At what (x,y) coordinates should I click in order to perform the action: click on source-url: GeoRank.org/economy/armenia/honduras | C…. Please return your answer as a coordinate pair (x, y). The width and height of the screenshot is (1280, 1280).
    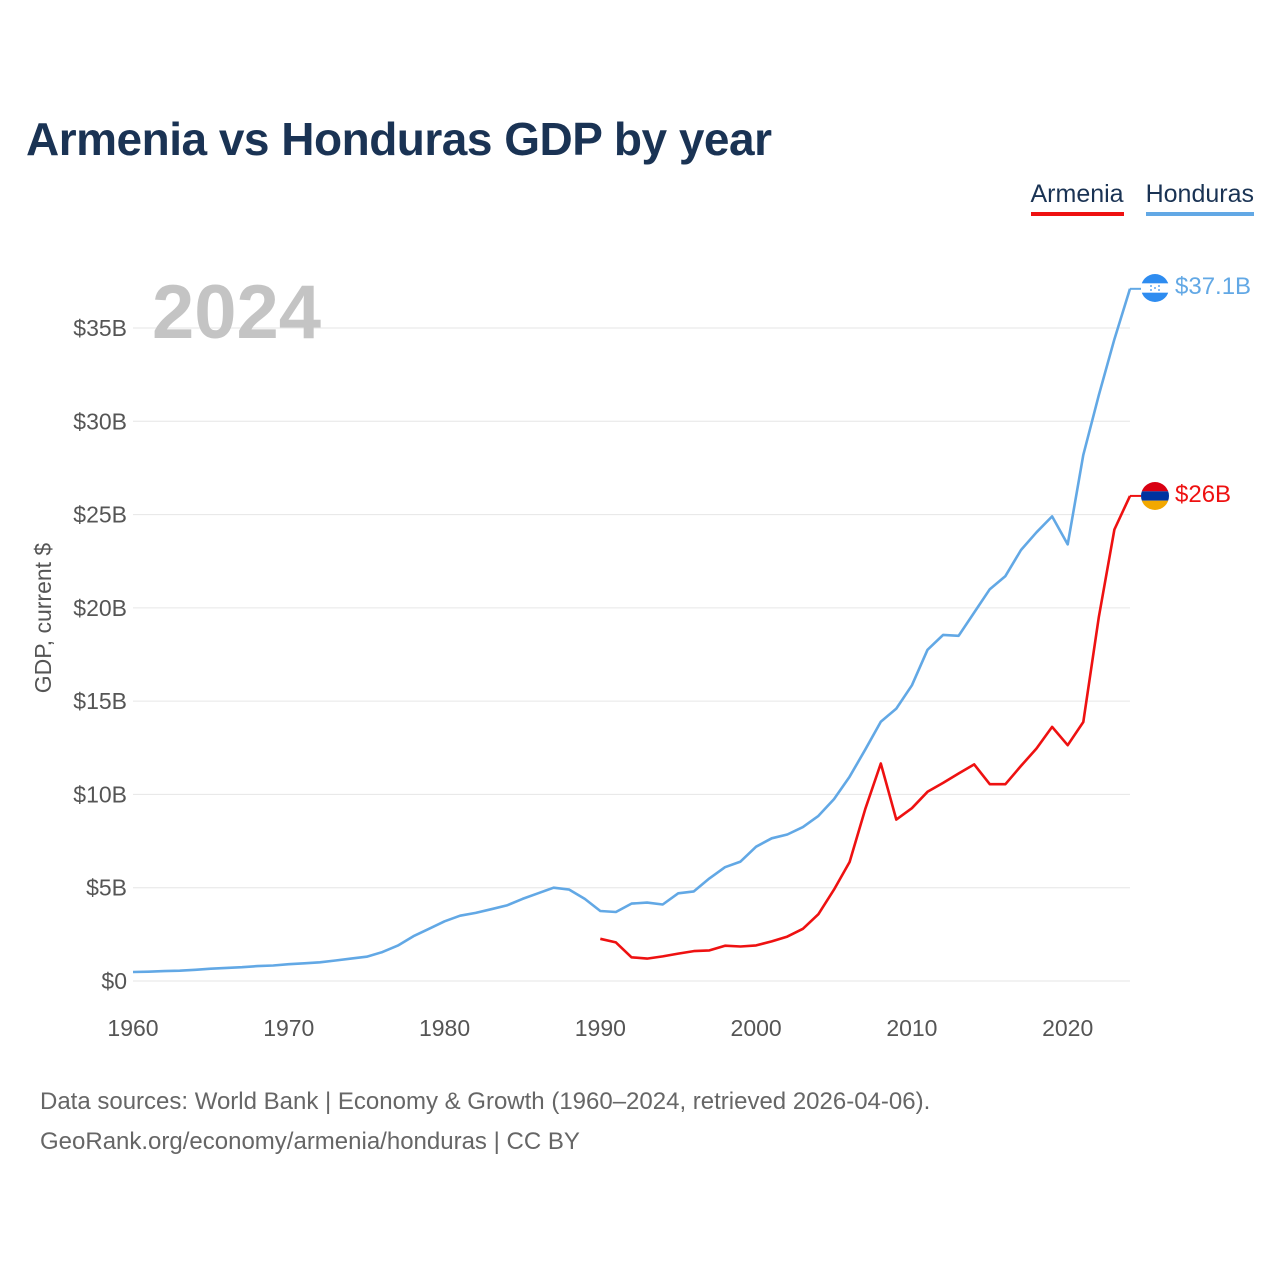
    Looking at the image, I should click on (310, 1141).